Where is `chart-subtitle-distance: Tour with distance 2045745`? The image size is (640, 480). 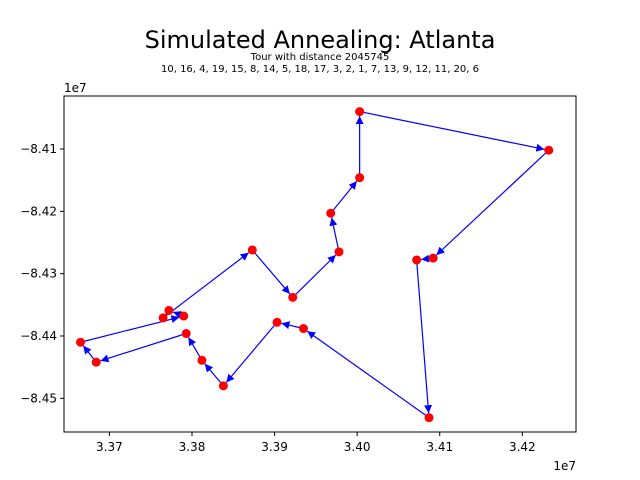 chart-subtitle-distance: Tour with distance 2045745 is located at coordinates (320, 57).